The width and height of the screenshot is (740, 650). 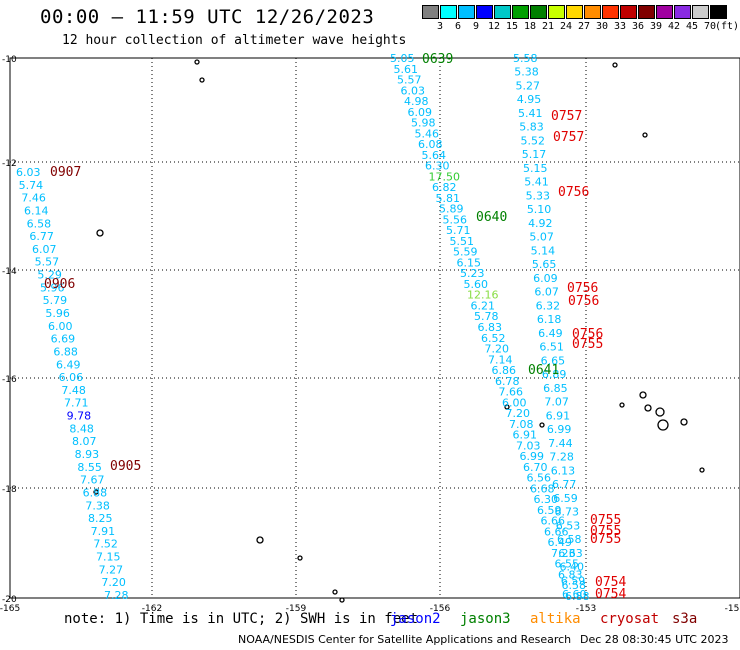 I want to click on wave-height-label: 7.27, so click(x=111, y=569).